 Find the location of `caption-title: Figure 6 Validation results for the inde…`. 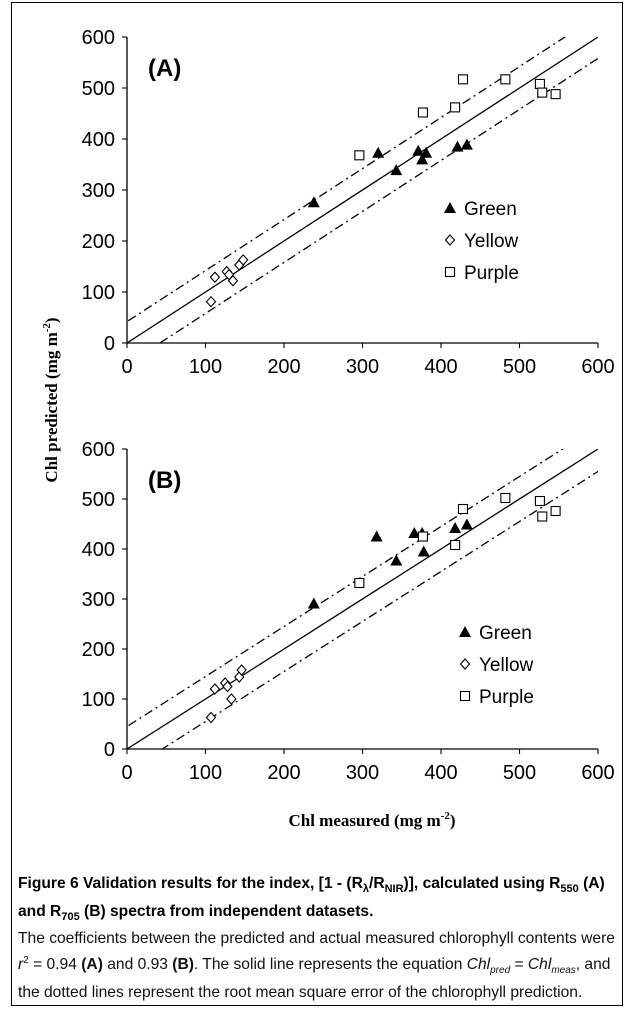

caption-title: Figure 6 Validation results for the inde… is located at coordinates (311, 899).